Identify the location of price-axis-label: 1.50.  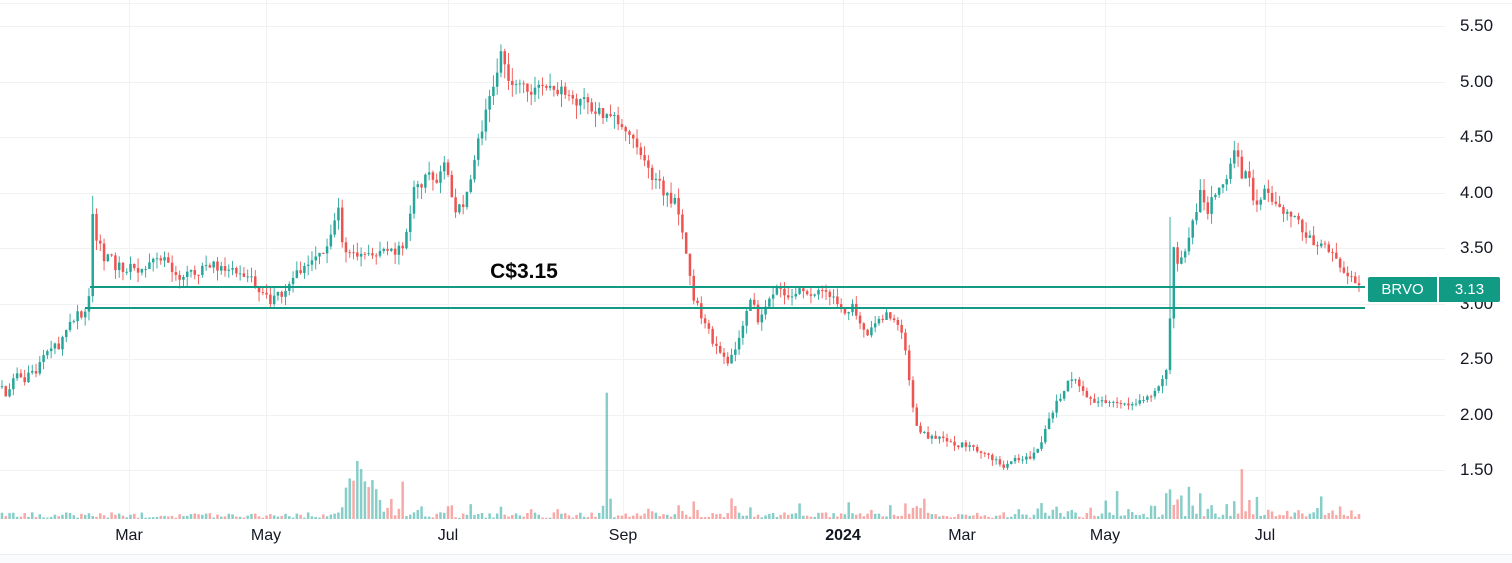
(1476, 469).